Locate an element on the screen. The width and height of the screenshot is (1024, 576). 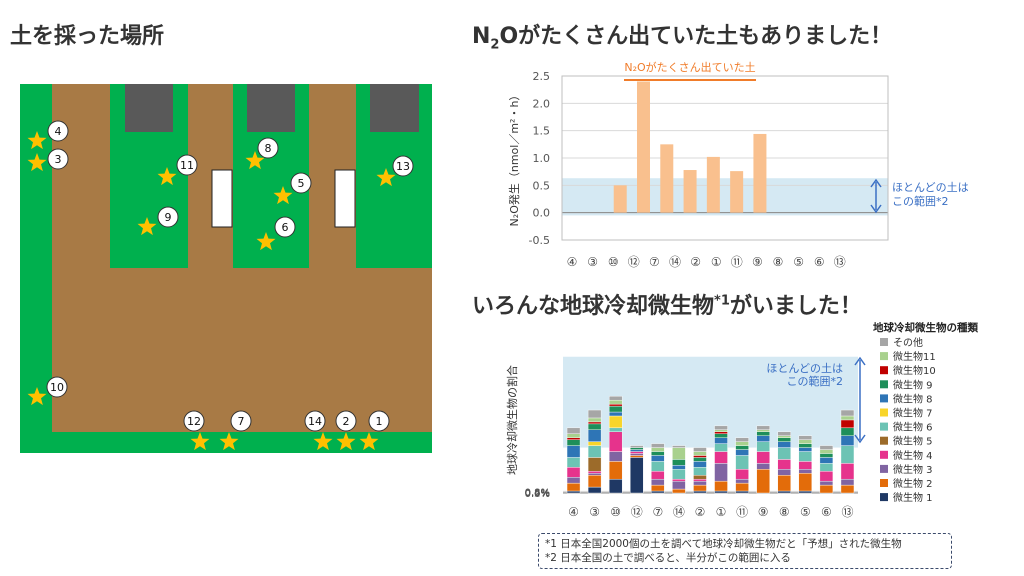
n2o-category-label: ⑬ is located at coordinates (840, 262).